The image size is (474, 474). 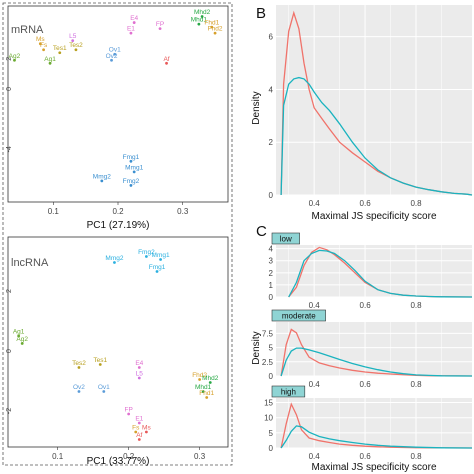 I want to click on y-tick-label: 7.5, so click(x=268, y=333).